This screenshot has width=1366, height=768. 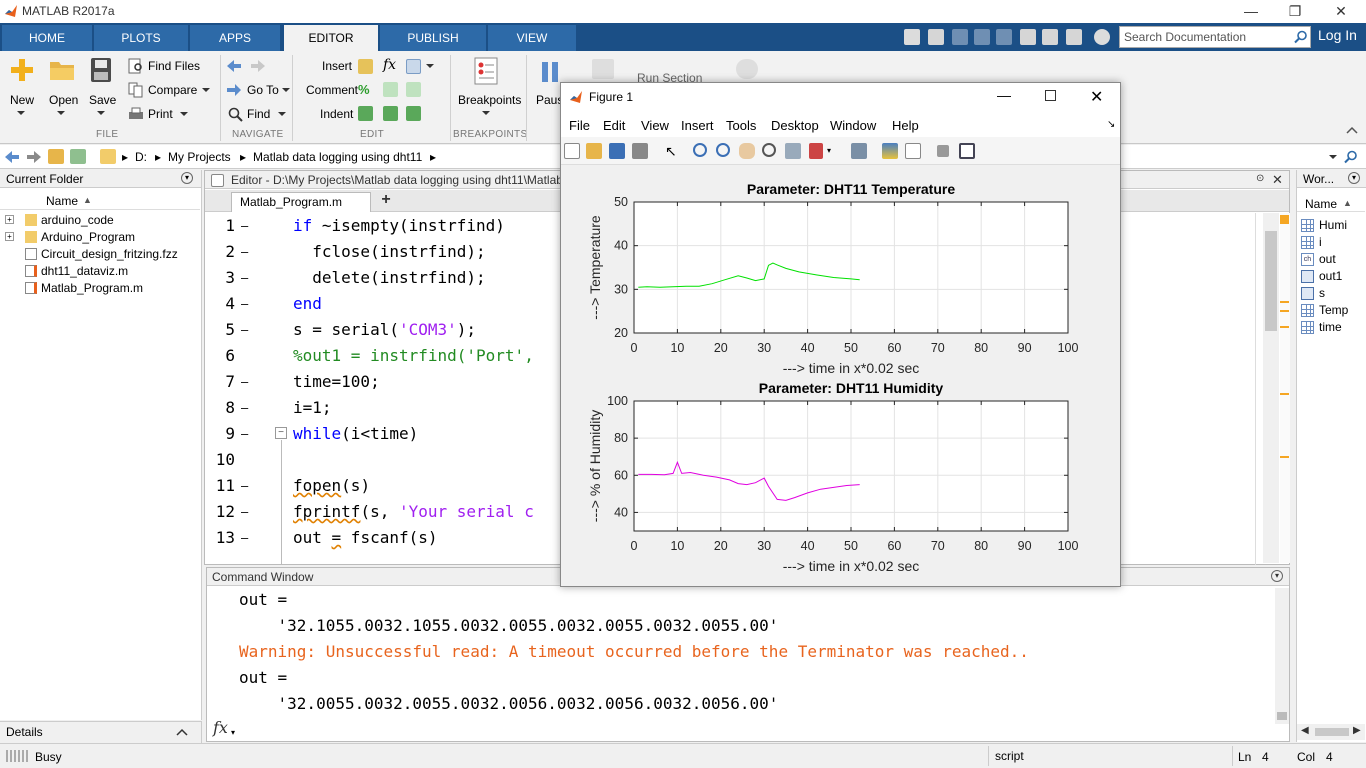 I want to click on editor-actions-icon: ⊙, so click(x=1260, y=178).